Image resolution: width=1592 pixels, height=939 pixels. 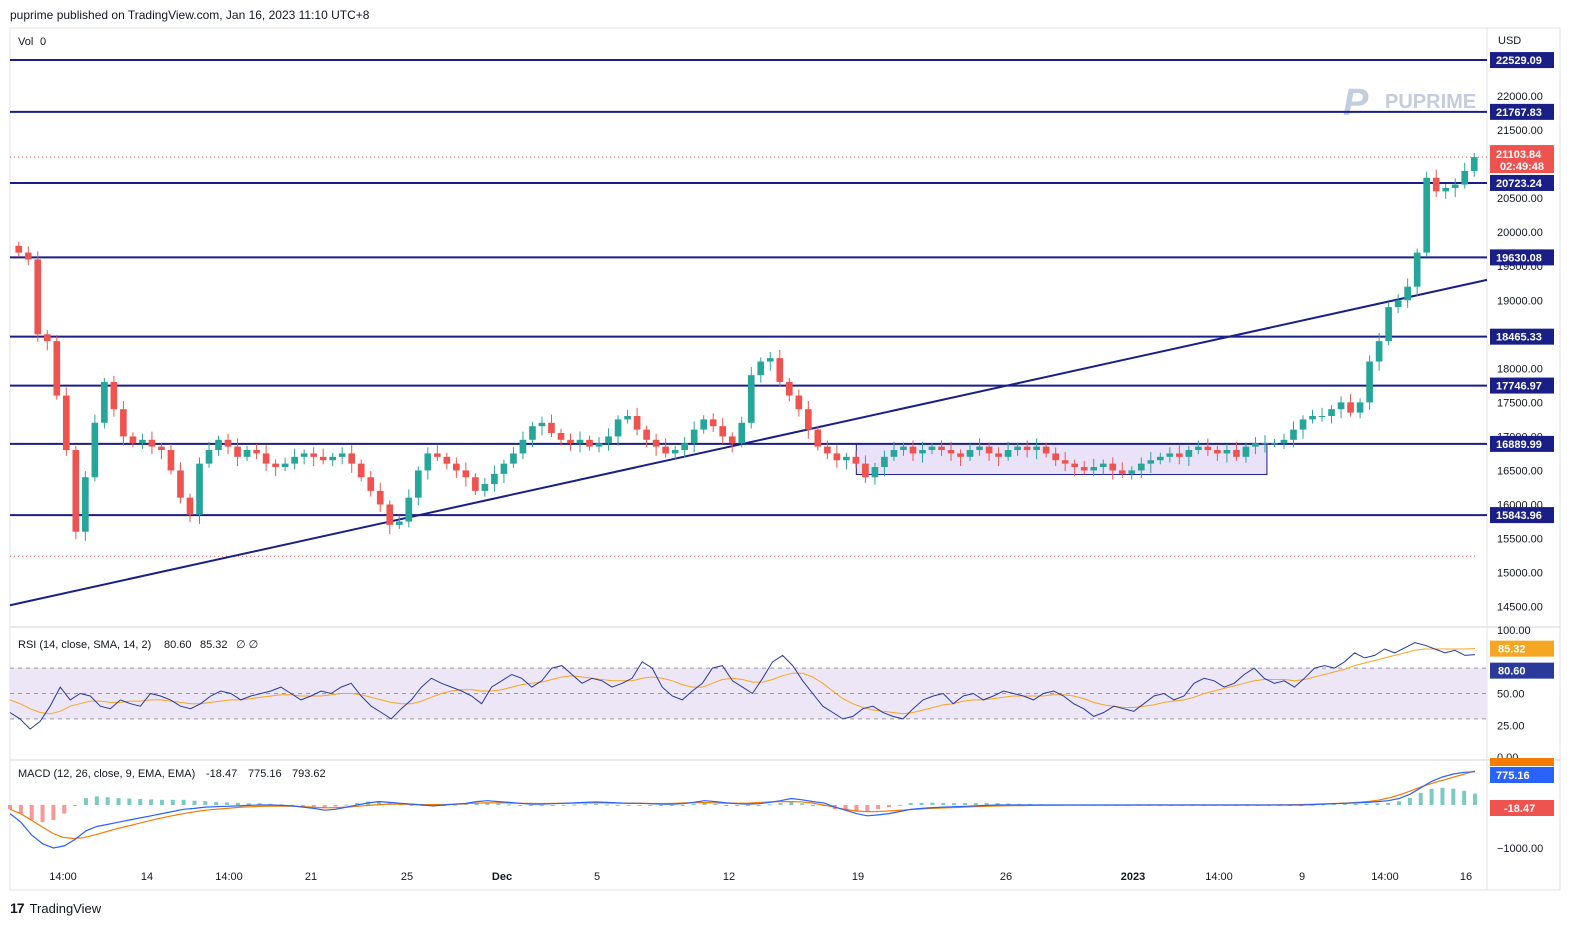 What do you see at coordinates (858, 877) in the screenshot?
I see `x-tick-label: 19` at bounding box center [858, 877].